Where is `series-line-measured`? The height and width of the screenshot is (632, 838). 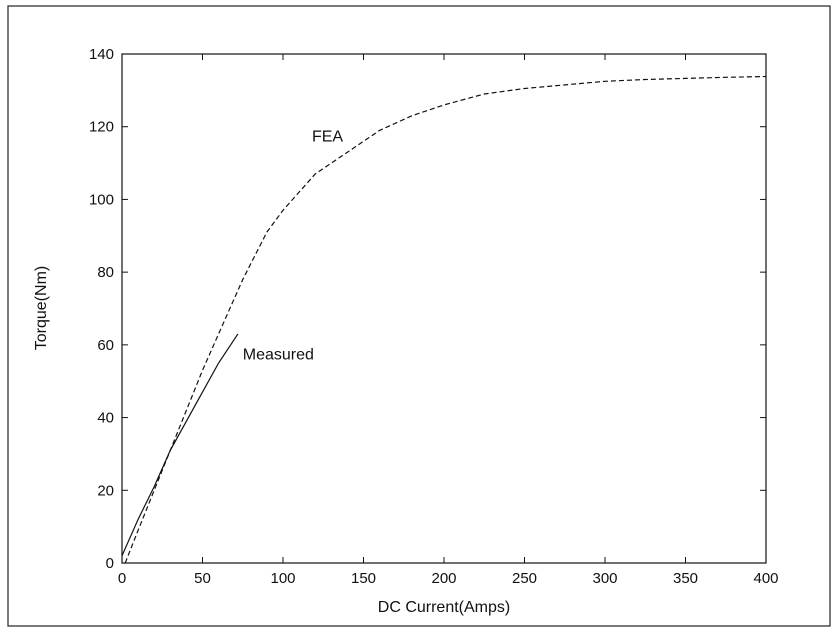
series-line-measured is located at coordinates (180, 444).